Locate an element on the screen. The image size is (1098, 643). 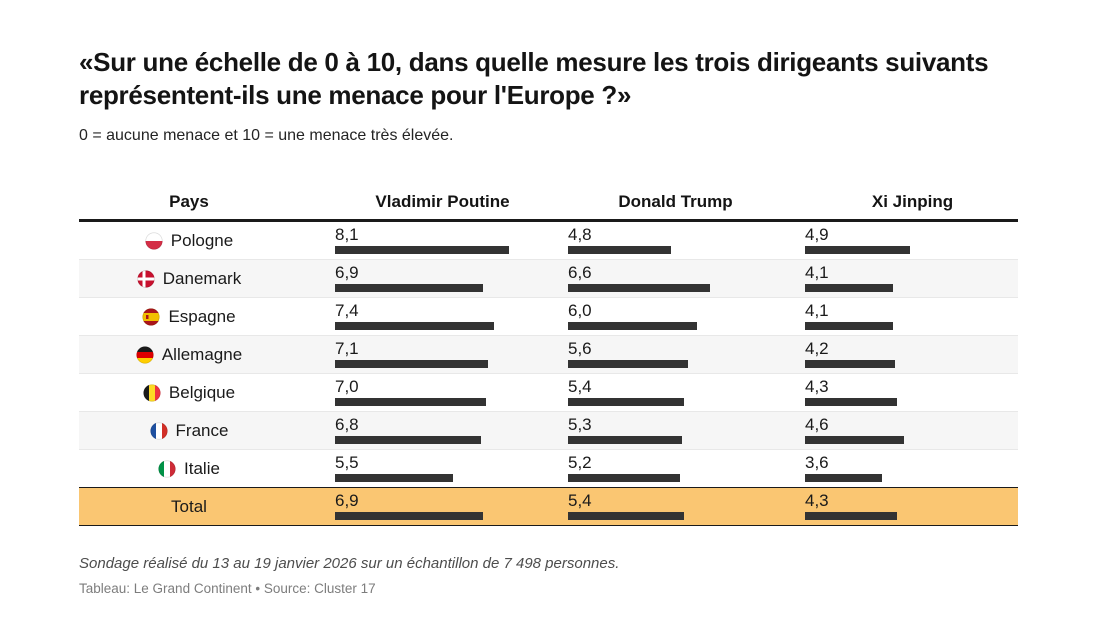
country-label: Total is located at coordinates (189, 506).